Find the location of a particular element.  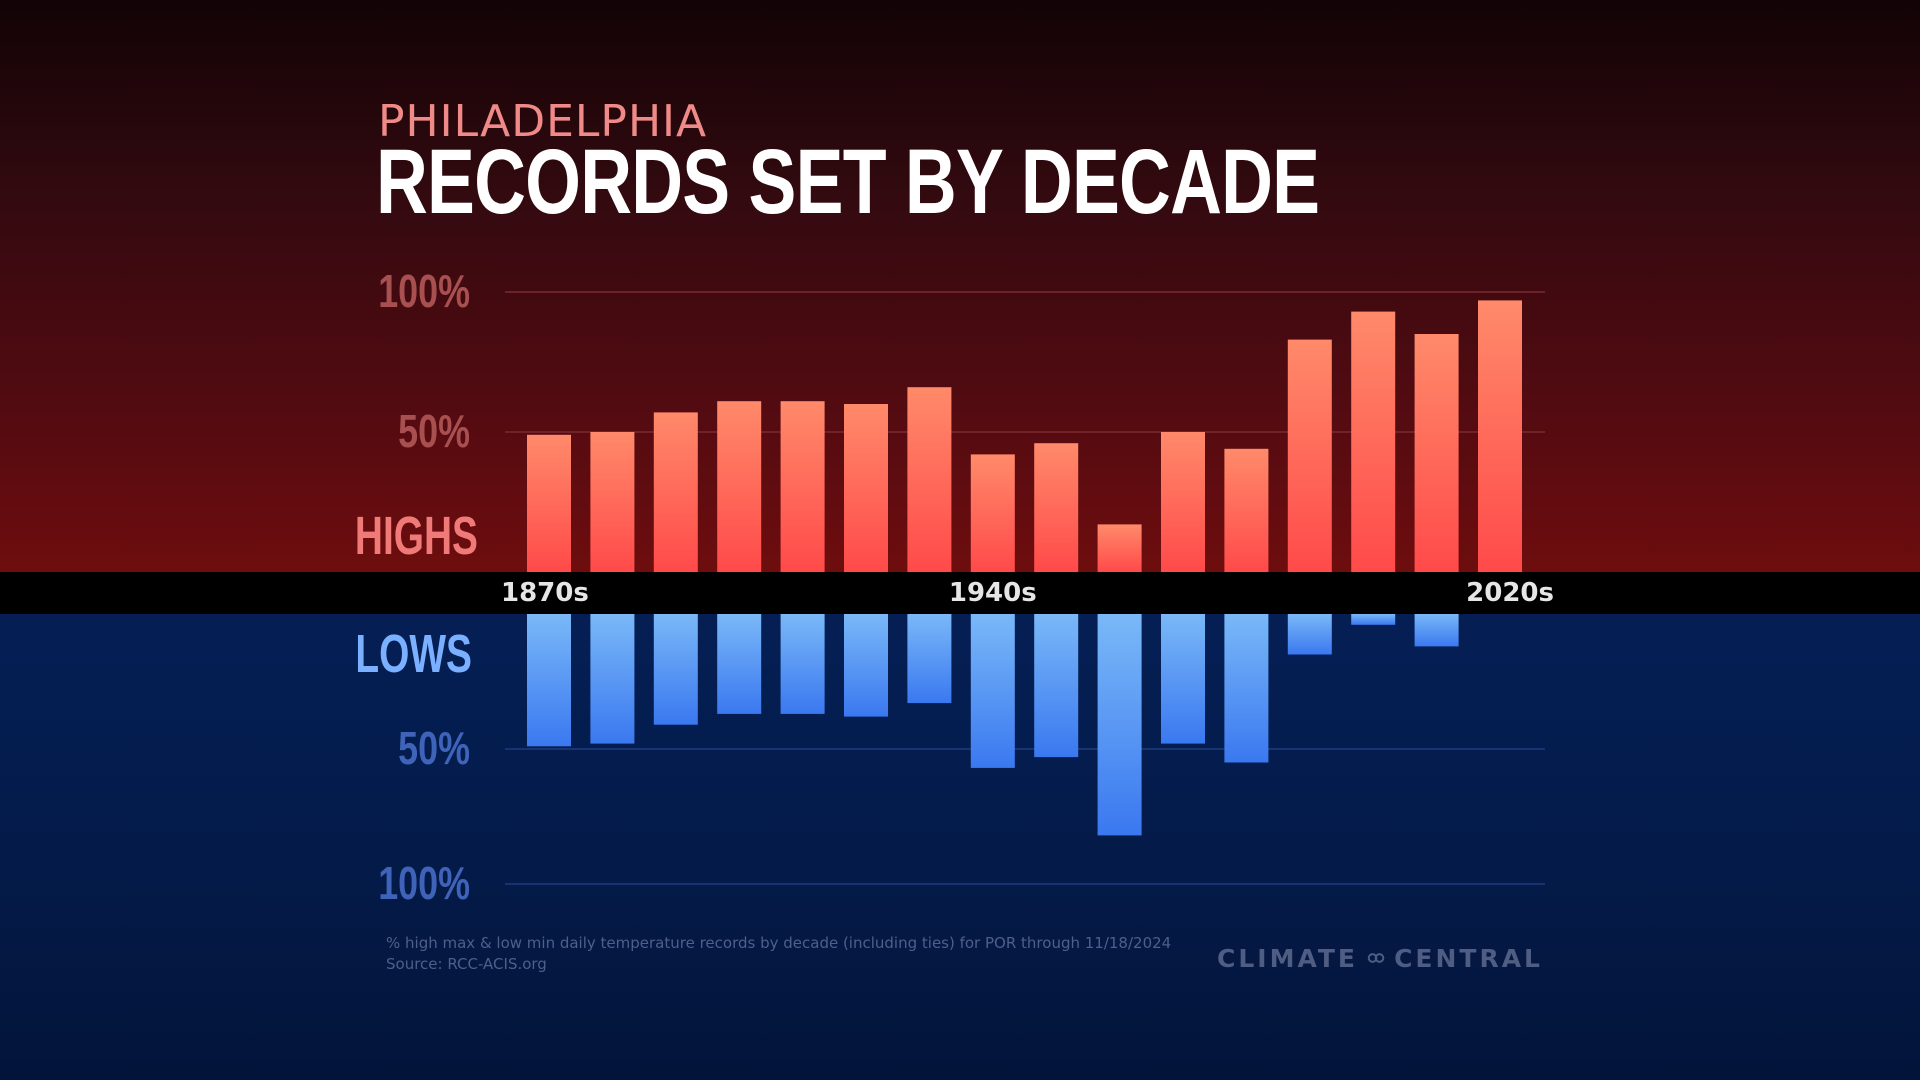

x-tick-label: 1940s is located at coordinates (993, 593).